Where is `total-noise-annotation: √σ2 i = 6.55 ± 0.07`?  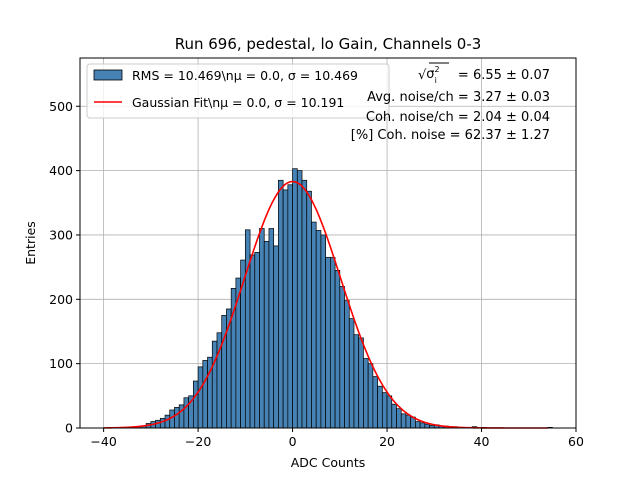 total-noise-annotation: √σ2 i = 6.55 ± 0.07 is located at coordinates (484, 73).